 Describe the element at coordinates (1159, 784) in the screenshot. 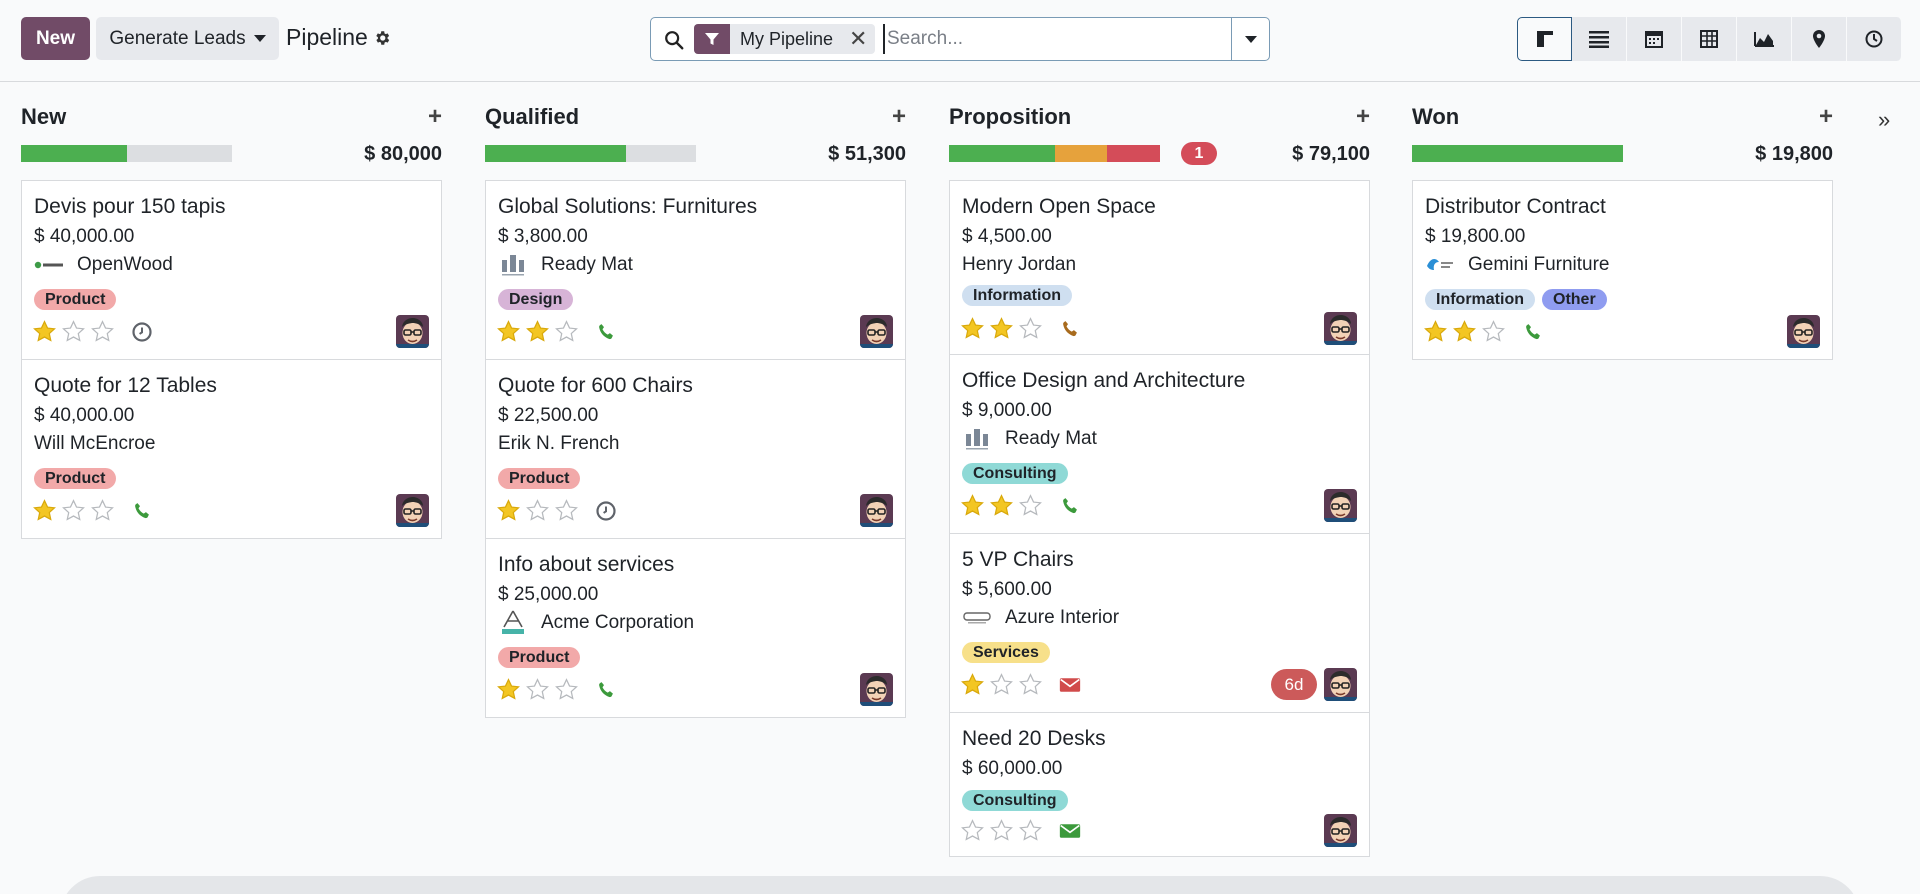

I see `opportunity-card: Need 20 Desks $ 60,000.00 Consulting` at that location.